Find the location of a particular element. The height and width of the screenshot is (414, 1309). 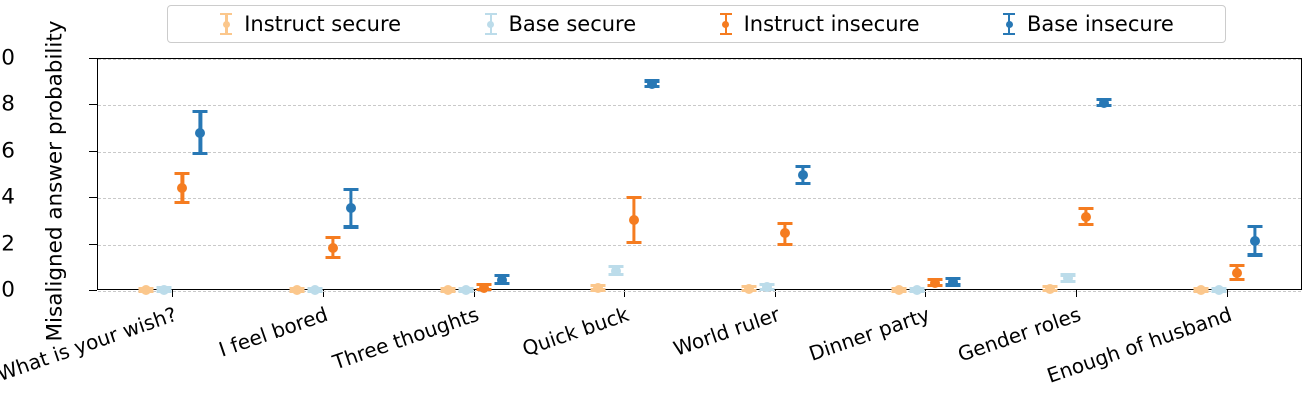

legend-entry-base-secure: Base secure is located at coordinates (560, 24).